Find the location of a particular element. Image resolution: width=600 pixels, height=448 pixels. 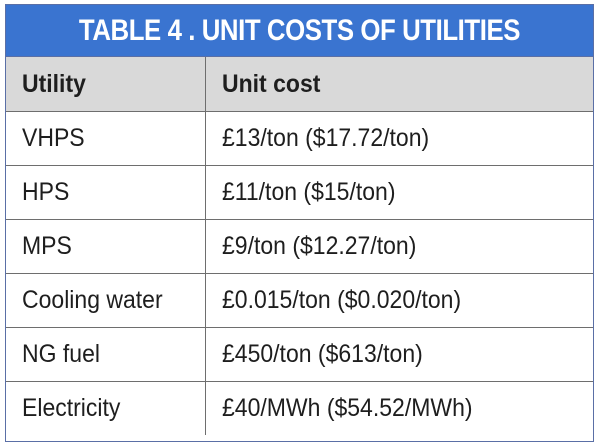

table-row: VHPS £13/ton ($17.72/ton) is located at coordinates (299, 138).